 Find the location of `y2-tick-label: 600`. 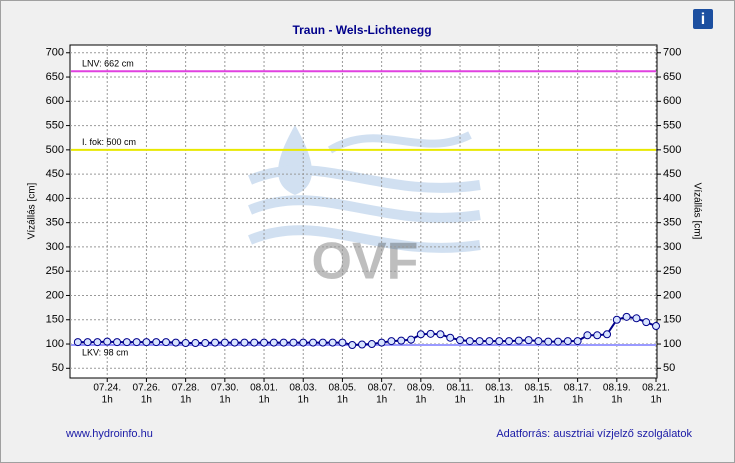

y2-tick-label: 600 is located at coordinates (672, 101).